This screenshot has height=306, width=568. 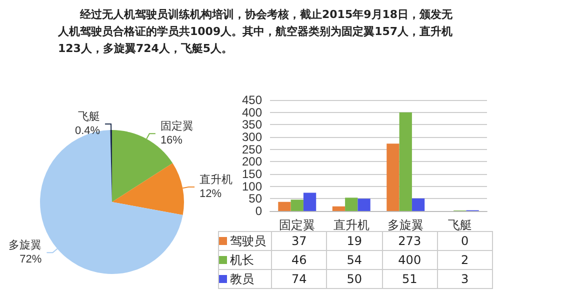 I want to click on data-label: 16%, so click(x=171, y=140).